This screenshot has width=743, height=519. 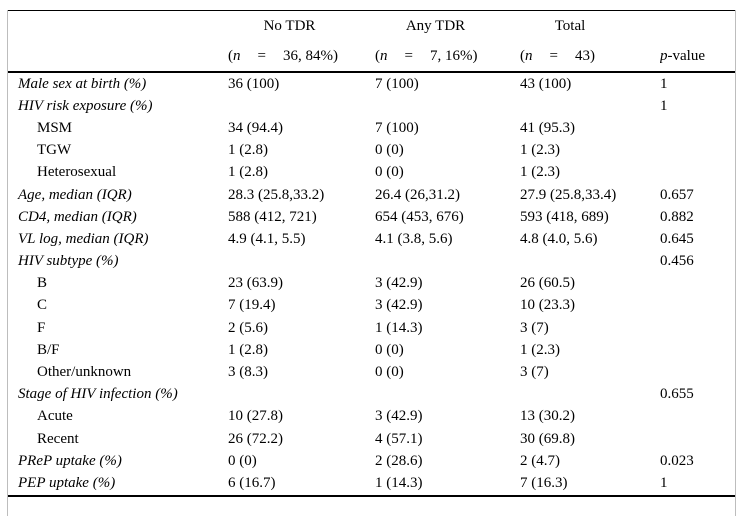 I want to click on row-label: Age, median (IQR), so click(x=75, y=194).